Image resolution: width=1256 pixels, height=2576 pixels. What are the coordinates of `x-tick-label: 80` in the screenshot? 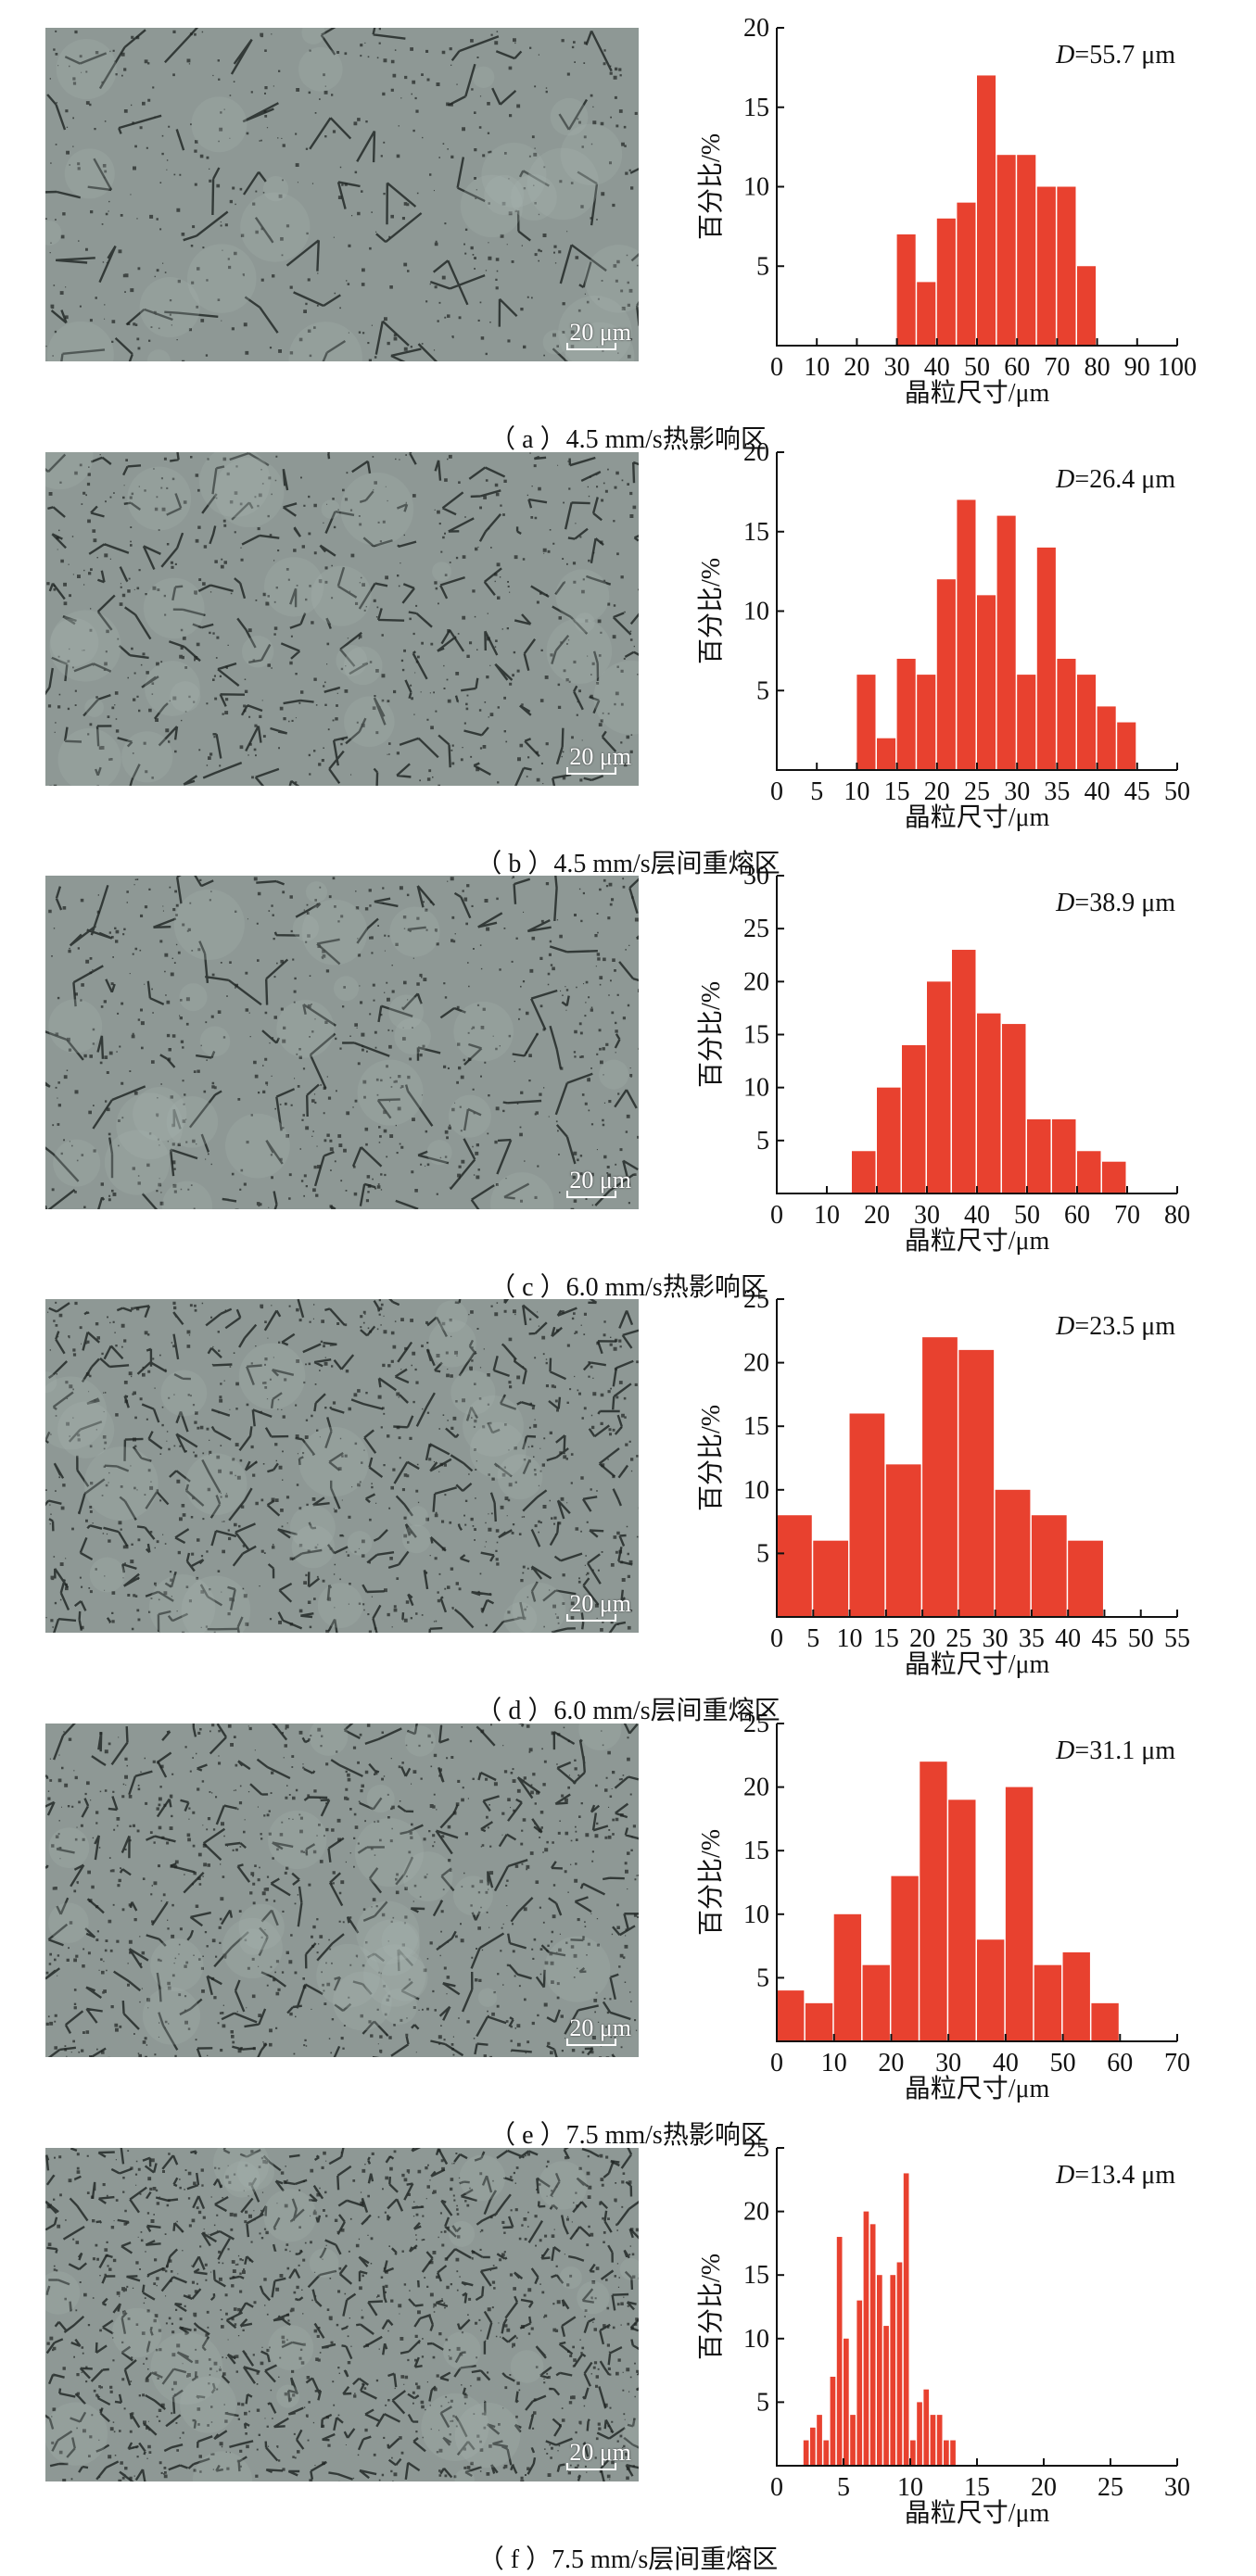 It's located at (1097, 367).